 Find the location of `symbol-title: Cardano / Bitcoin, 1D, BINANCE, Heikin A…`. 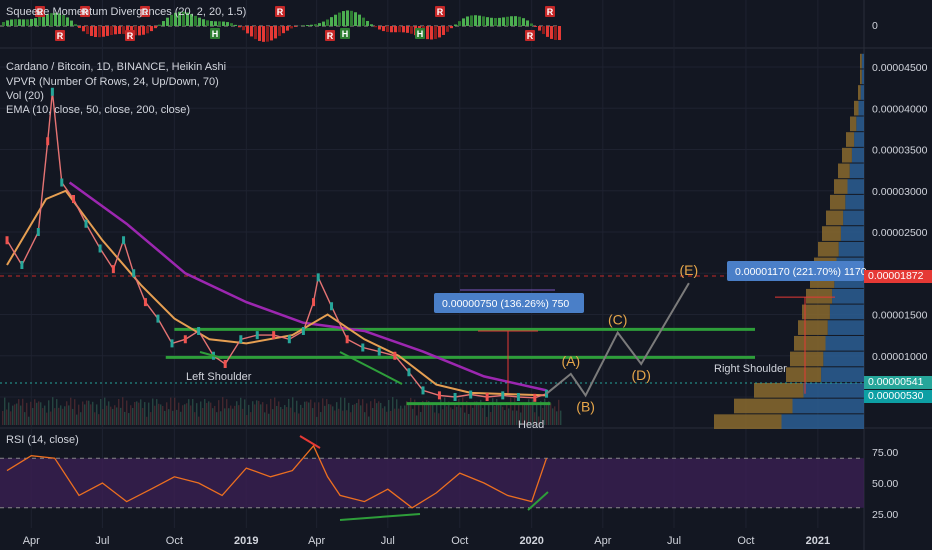

symbol-title: Cardano / Bitcoin, 1D, BINANCE, Heikin A… is located at coordinates (116, 67).